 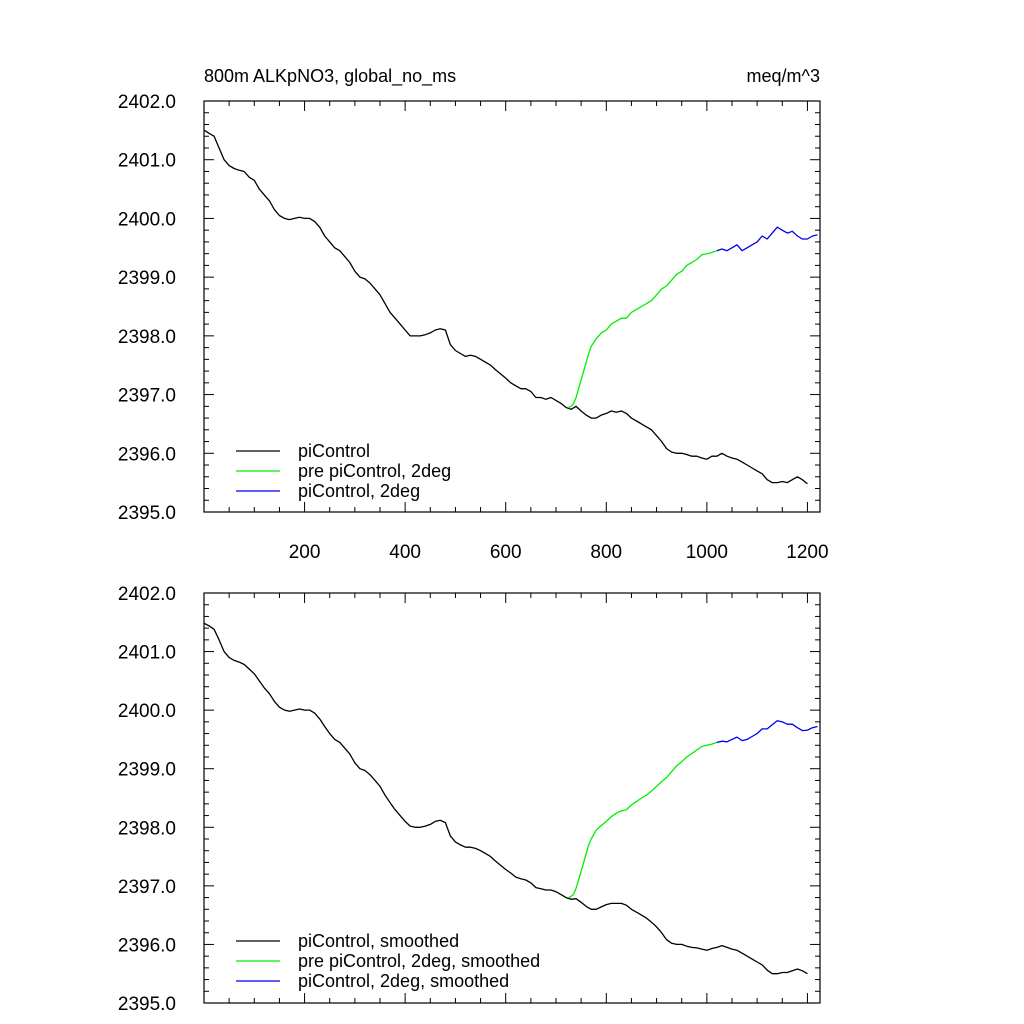 What do you see at coordinates (606, 552) in the screenshot?
I see `x-tick-label: 800` at bounding box center [606, 552].